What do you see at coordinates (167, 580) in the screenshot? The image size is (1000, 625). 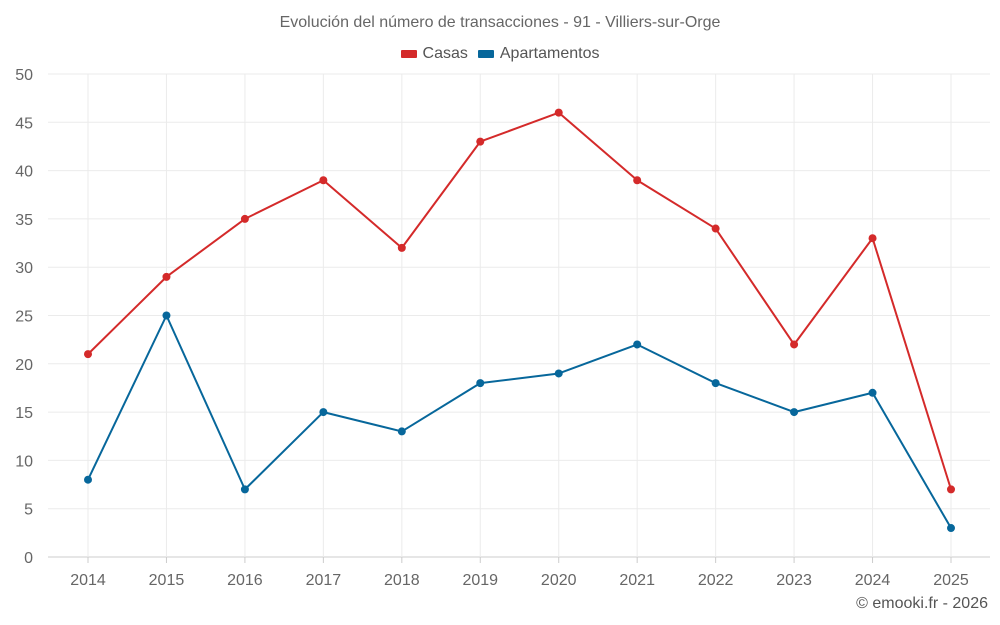 I see `x-tick-label: 2015` at bounding box center [167, 580].